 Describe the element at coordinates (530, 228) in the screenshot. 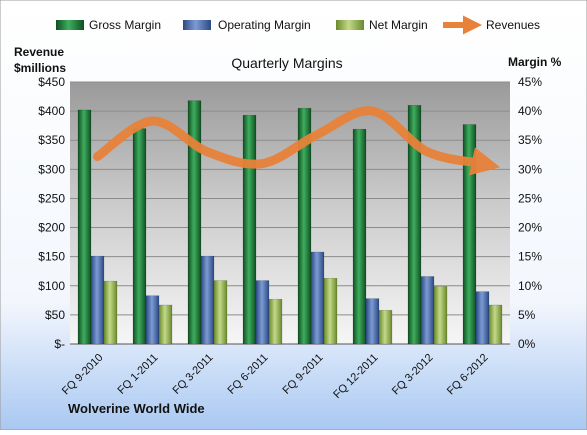

I see `right-tick-label: 20%` at that location.